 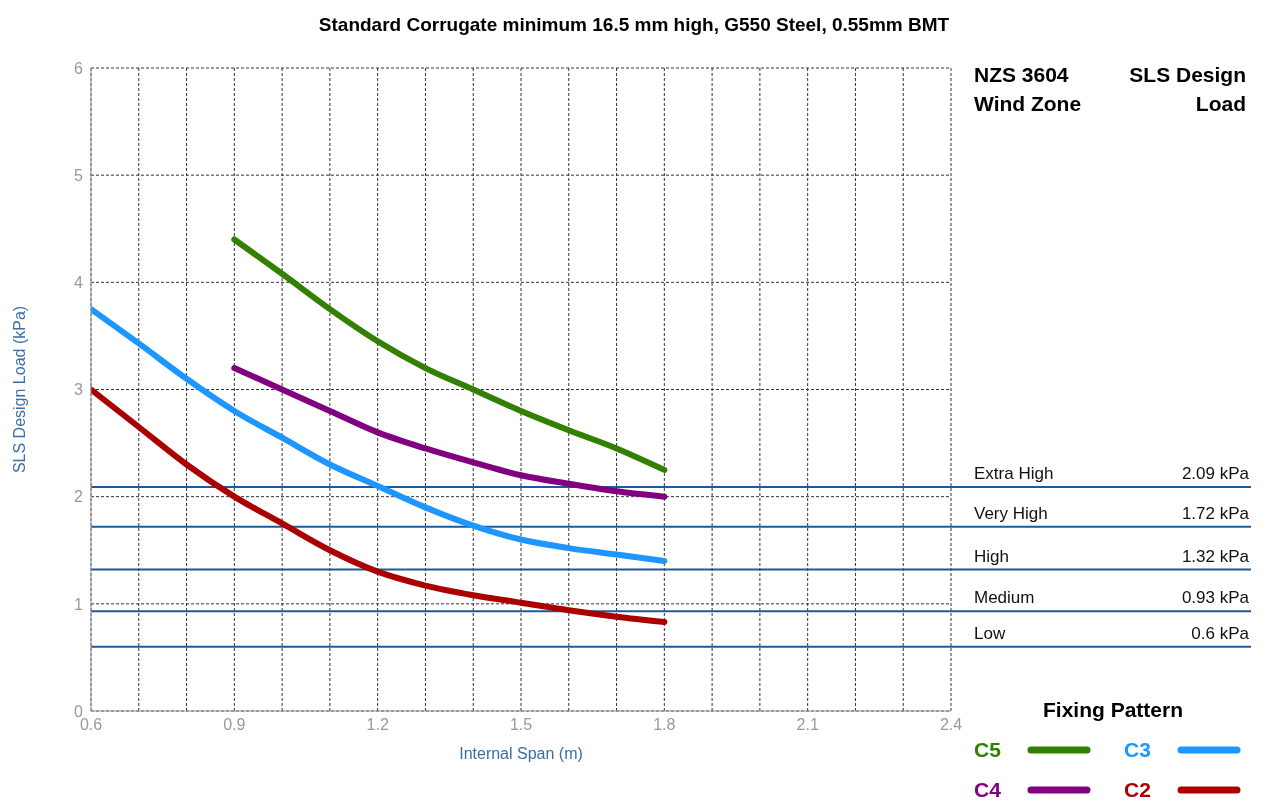 What do you see at coordinates (79, 390) in the screenshot?
I see `y-tick-label: 3` at bounding box center [79, 390].